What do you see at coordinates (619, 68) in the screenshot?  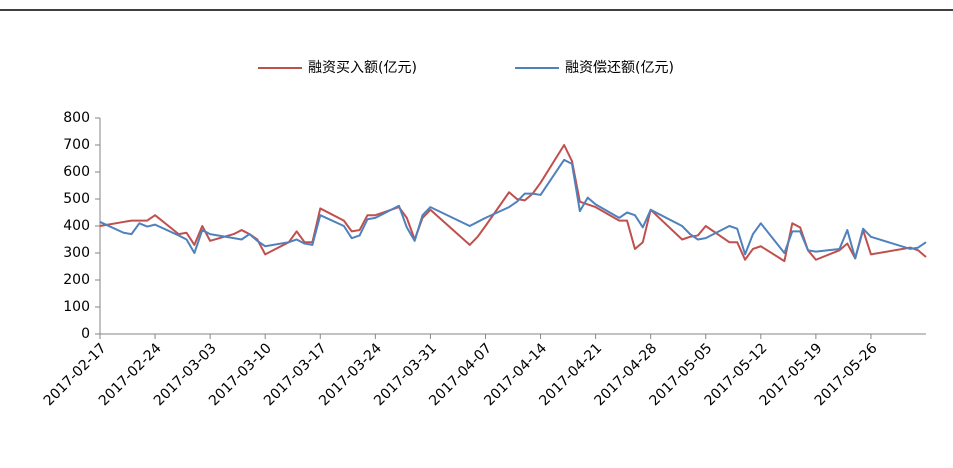 I see `legend-label: 融资偿还额(亿元)` at bounding box center [619, 68].